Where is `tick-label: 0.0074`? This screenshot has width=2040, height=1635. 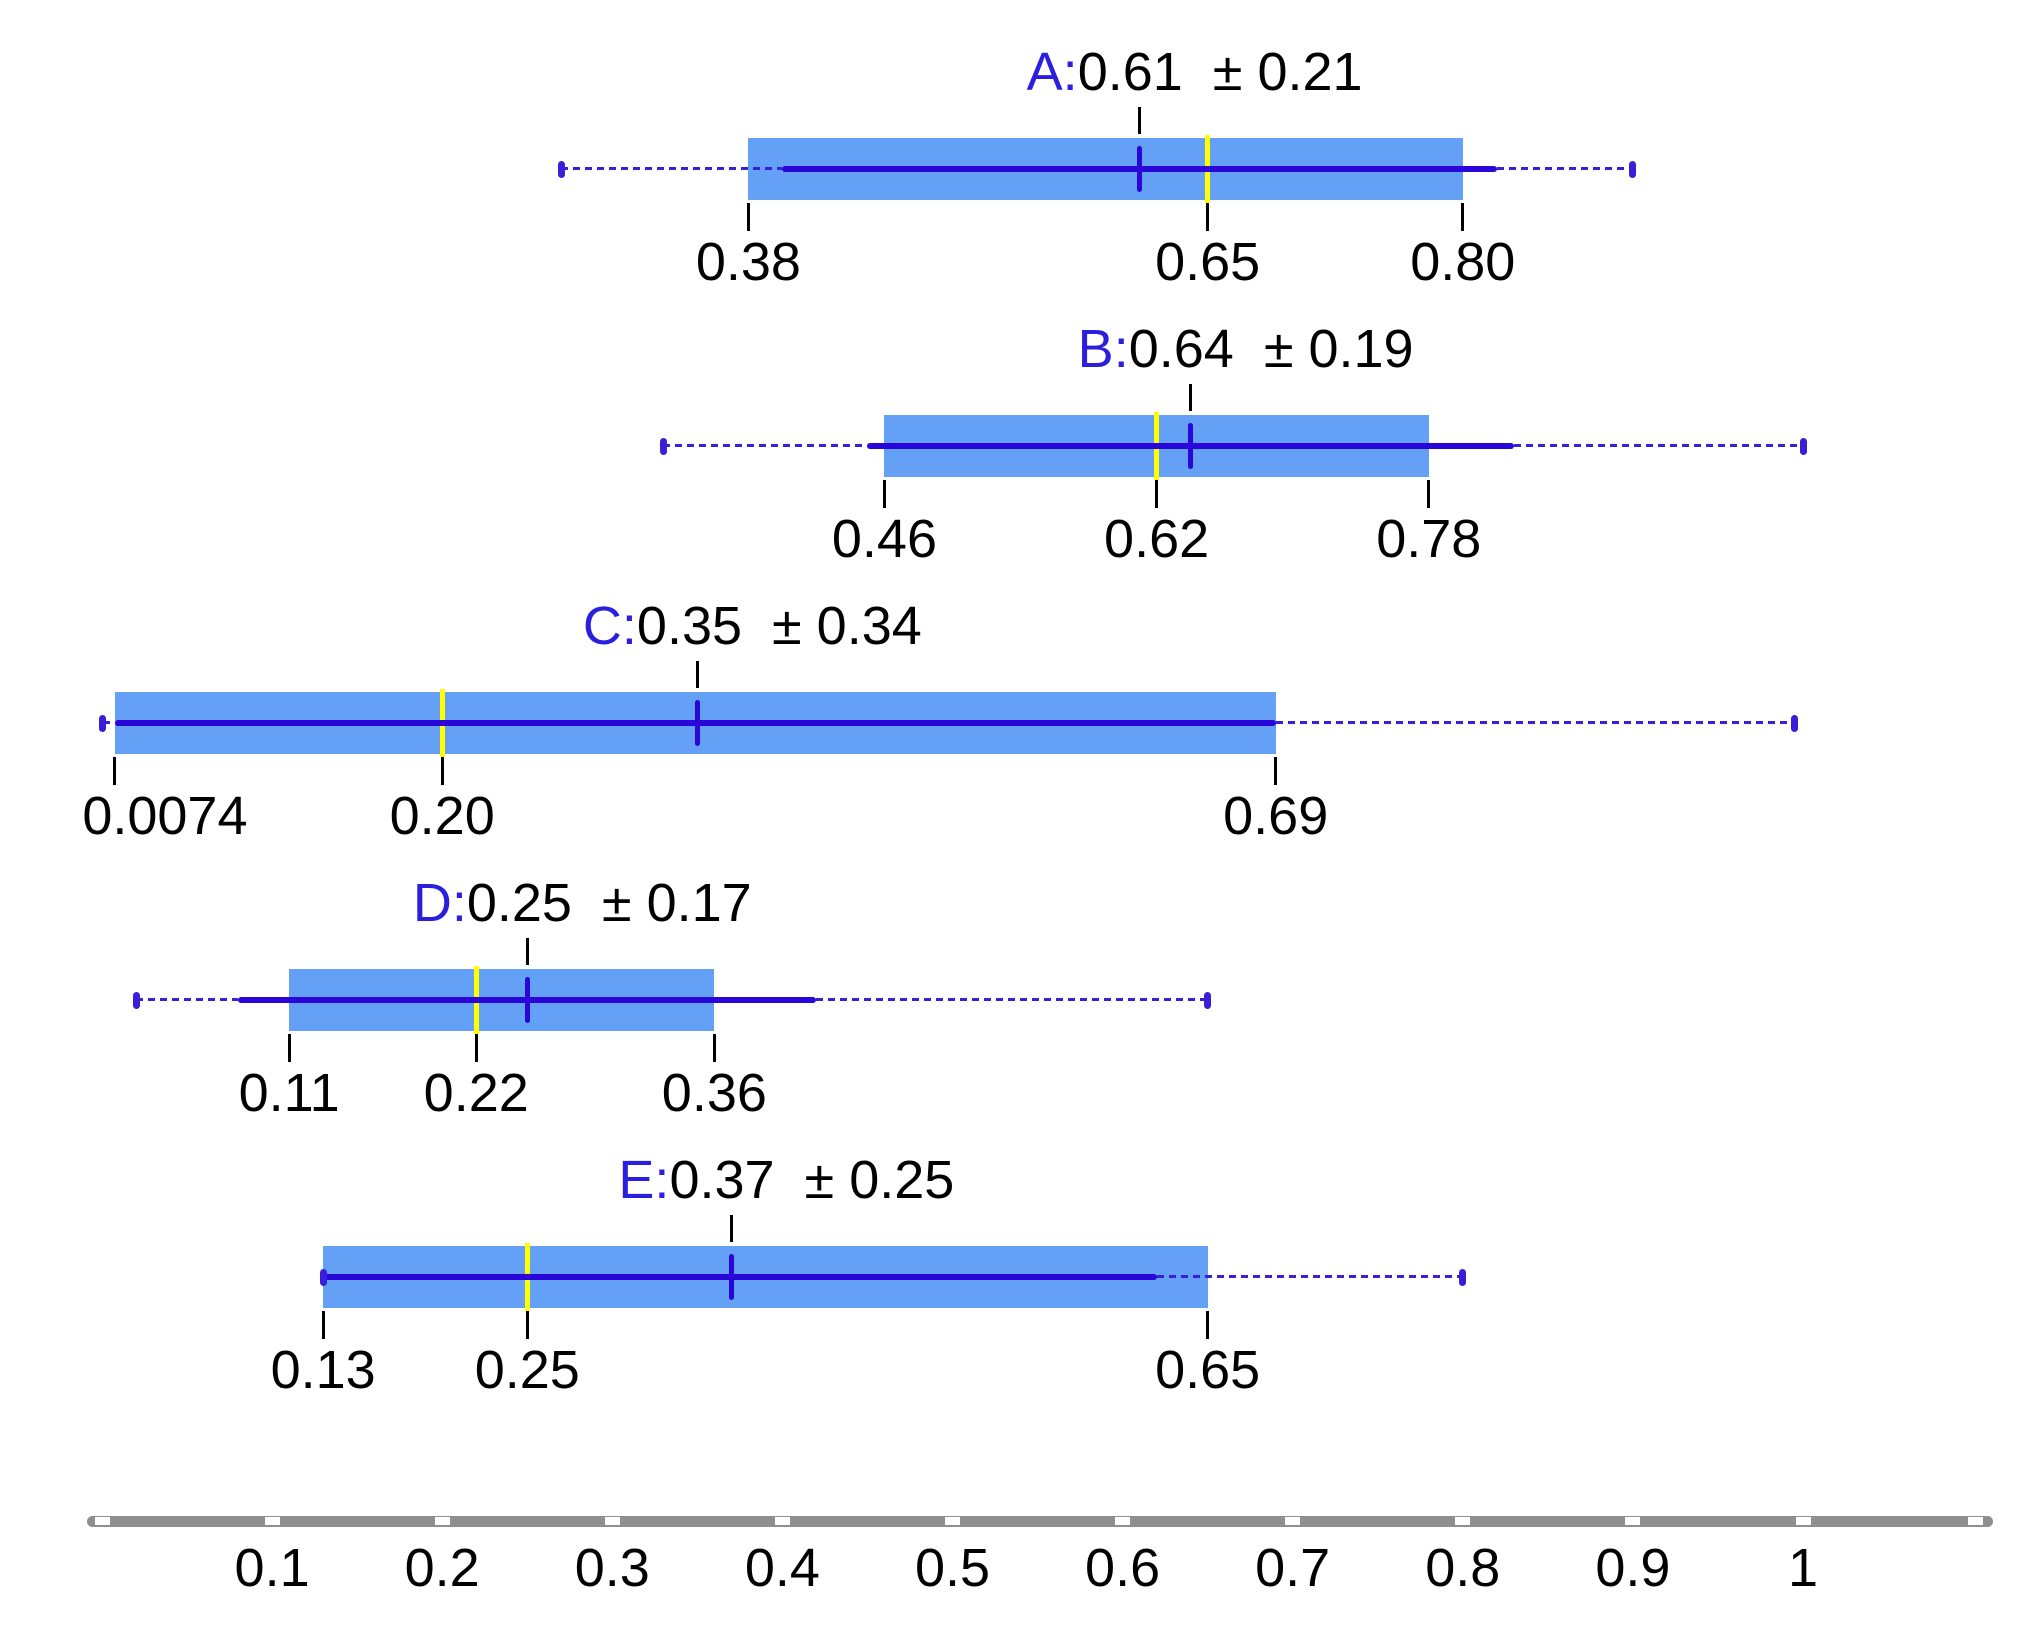
tick-label: 0.0074 is located at coordinates (165, 816).